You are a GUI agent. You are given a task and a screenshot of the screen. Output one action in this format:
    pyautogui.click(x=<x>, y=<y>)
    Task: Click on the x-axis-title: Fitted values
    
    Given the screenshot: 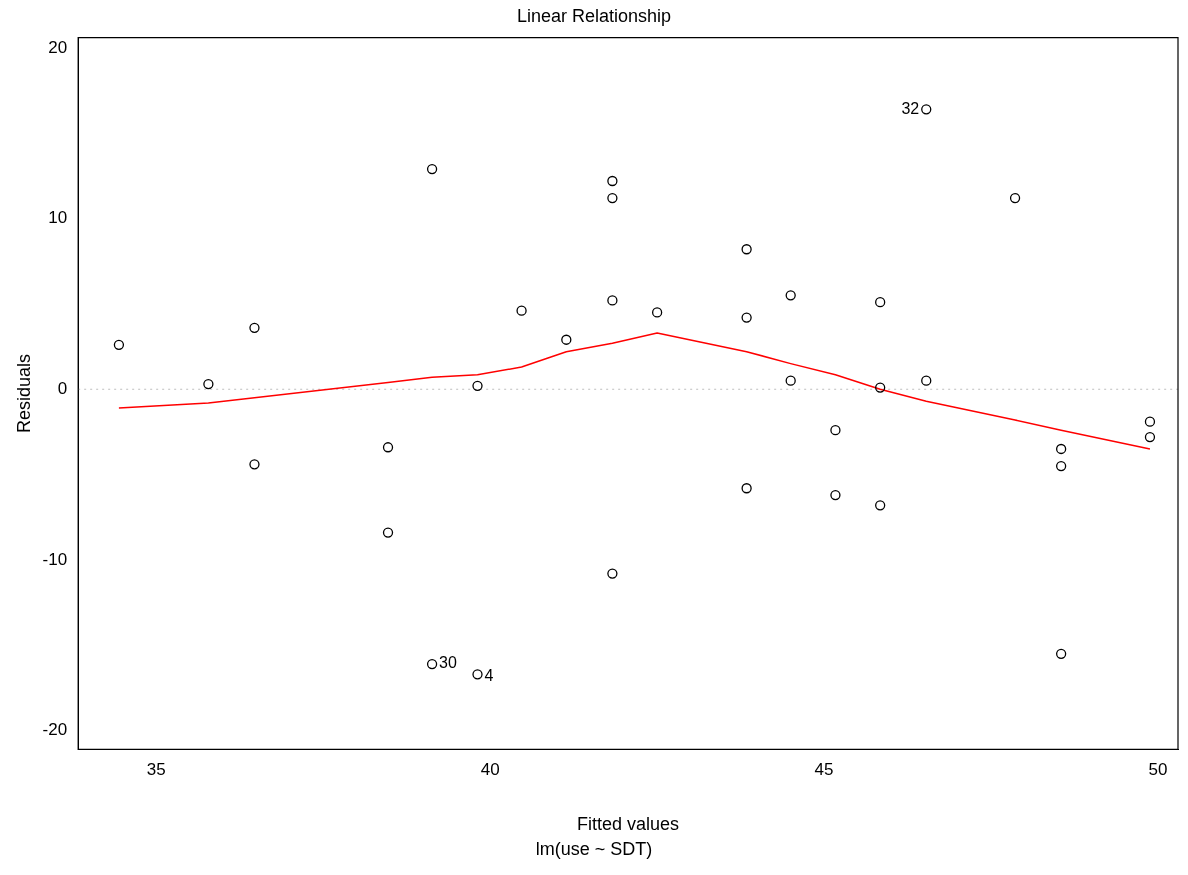 What is the action you would take?
    pyautogui.click(x=628, y=823)
    